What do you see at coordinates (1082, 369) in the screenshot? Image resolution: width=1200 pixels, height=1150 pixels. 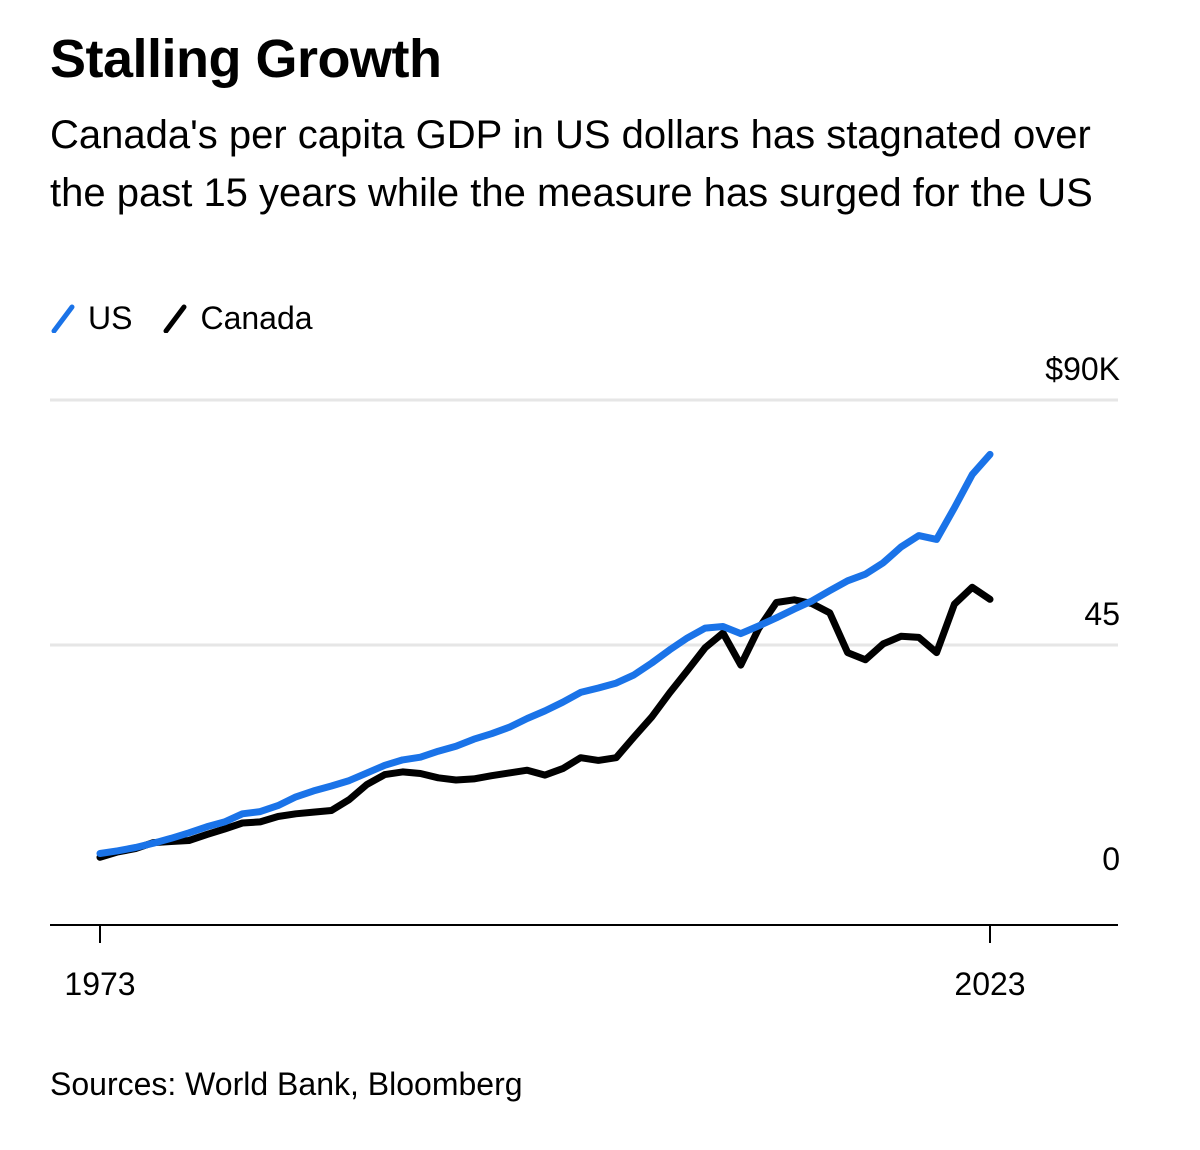 I see `y-tick-label-2: $90K` at bounding box center [1082, 369].